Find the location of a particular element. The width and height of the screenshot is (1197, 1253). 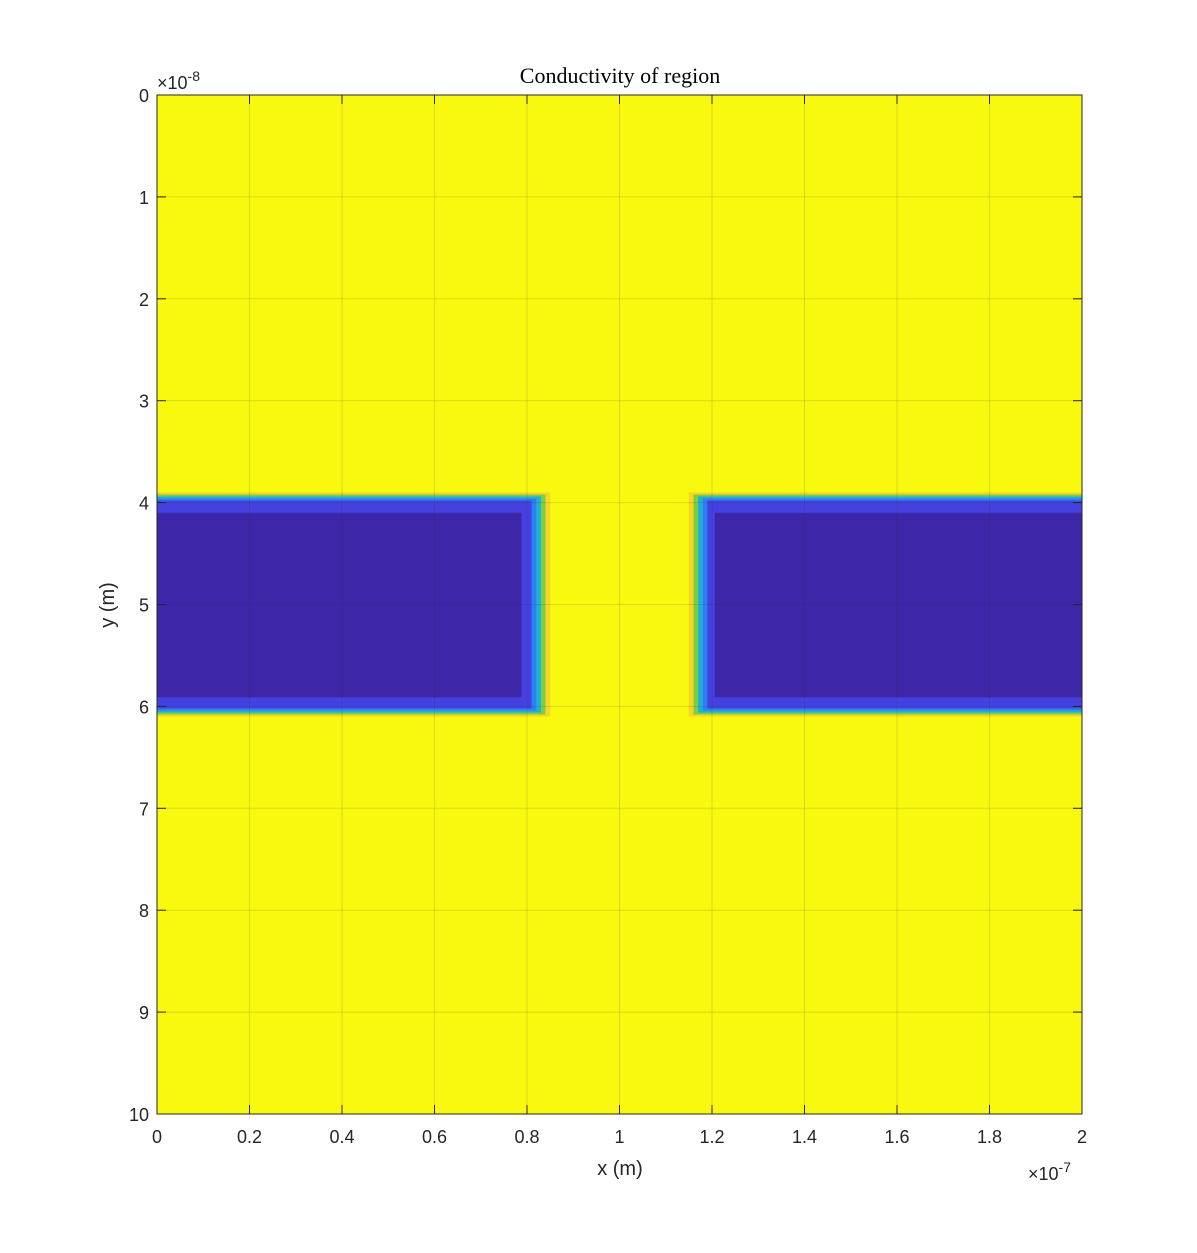

x-tick-label-10: 2 is located at coordinates (1082, 1137).